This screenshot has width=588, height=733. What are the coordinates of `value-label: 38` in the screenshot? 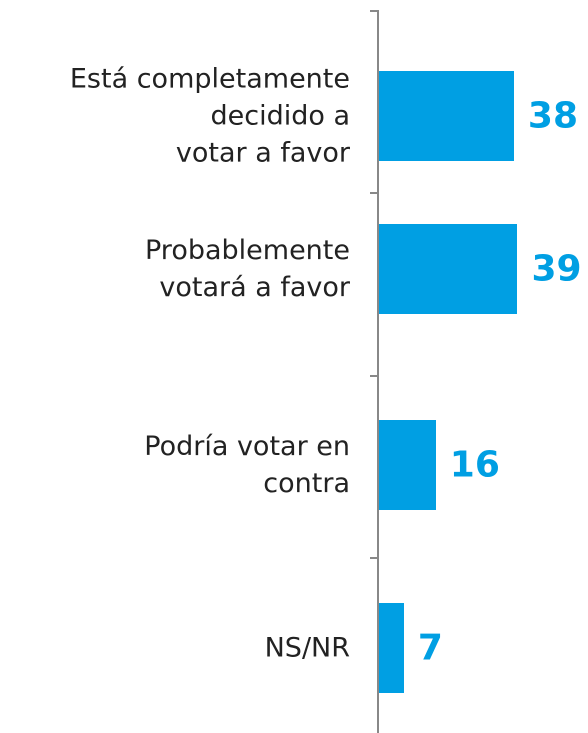 It's located at (552, 116).